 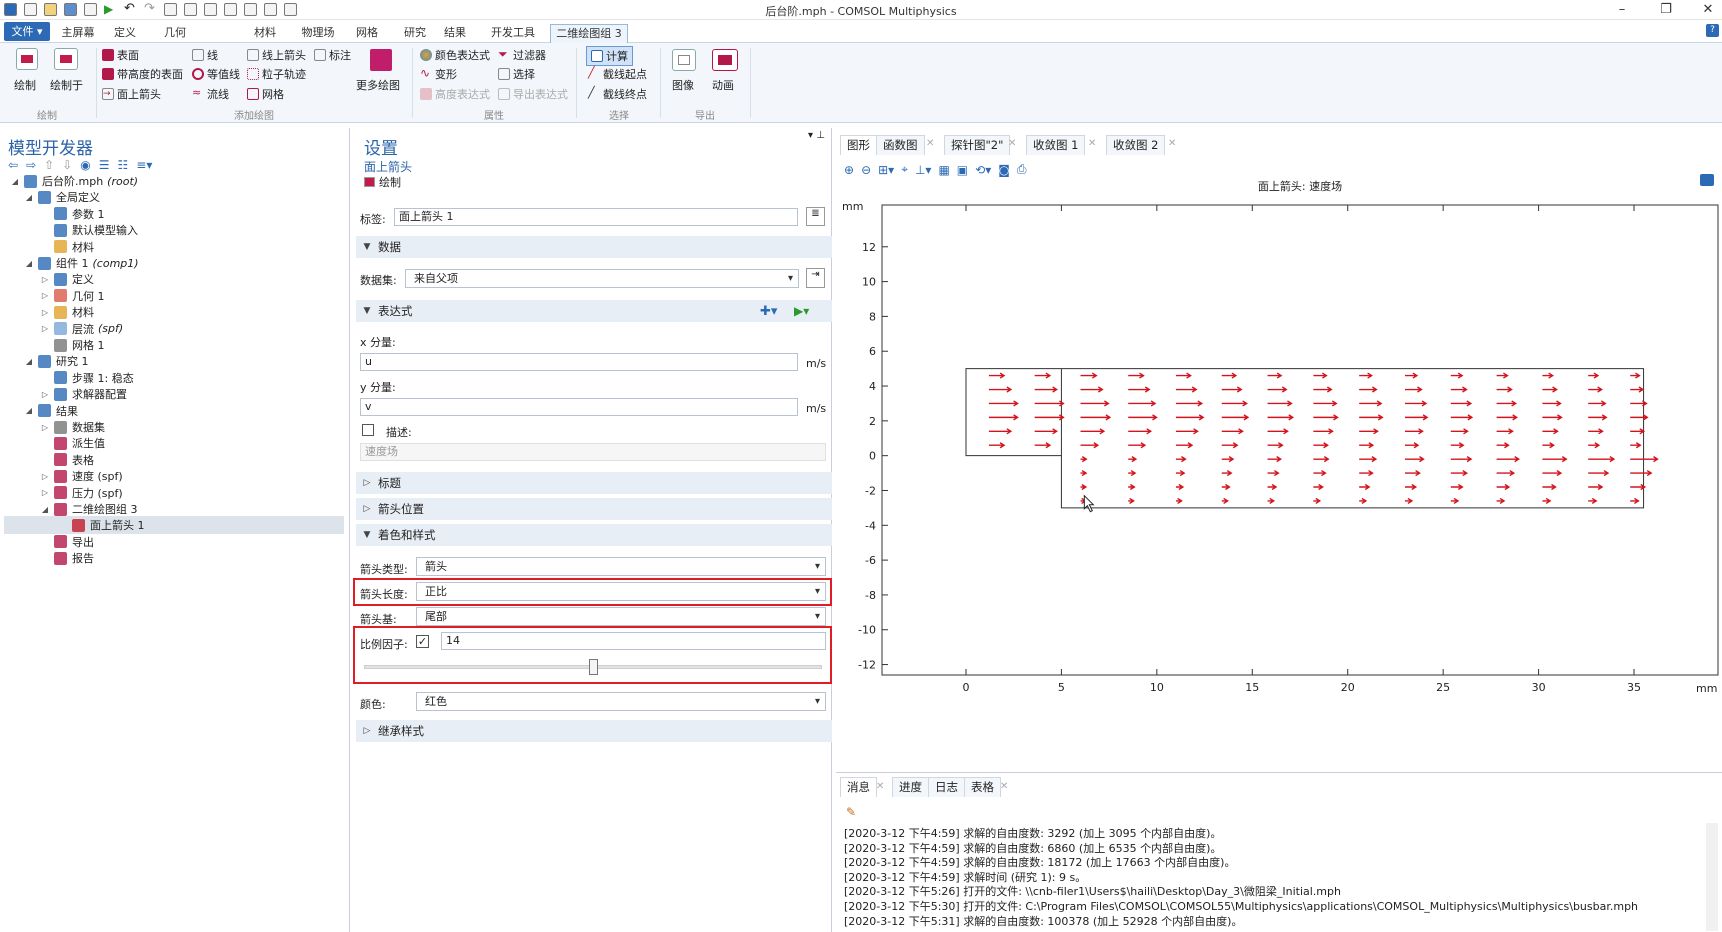 What do you see at coordinates (265, 32) in the screenshot?
I see `tab-materials: 材料` at bounding box center [265, 32].